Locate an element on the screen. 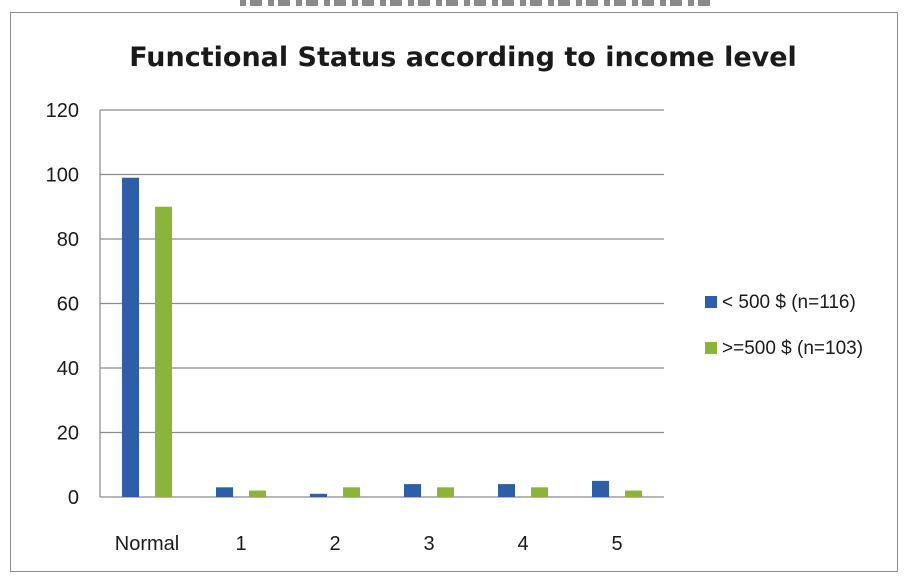 The image size is (905, 578). y-tick-label: 80 is located at coordinates (68, 240).